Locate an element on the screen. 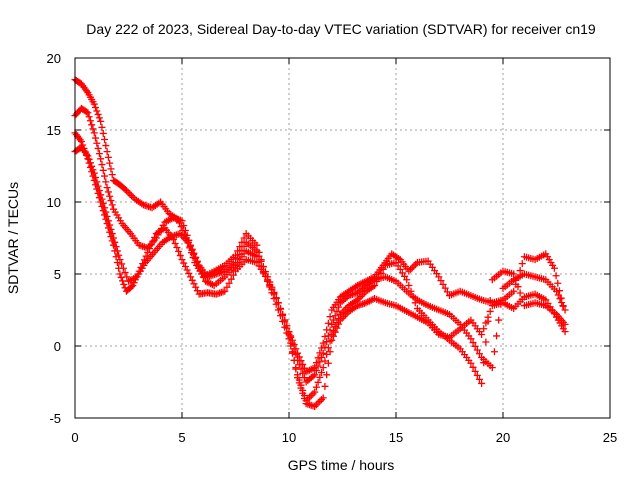  x-tick-label: 0 is located at coordinates (74, 437).